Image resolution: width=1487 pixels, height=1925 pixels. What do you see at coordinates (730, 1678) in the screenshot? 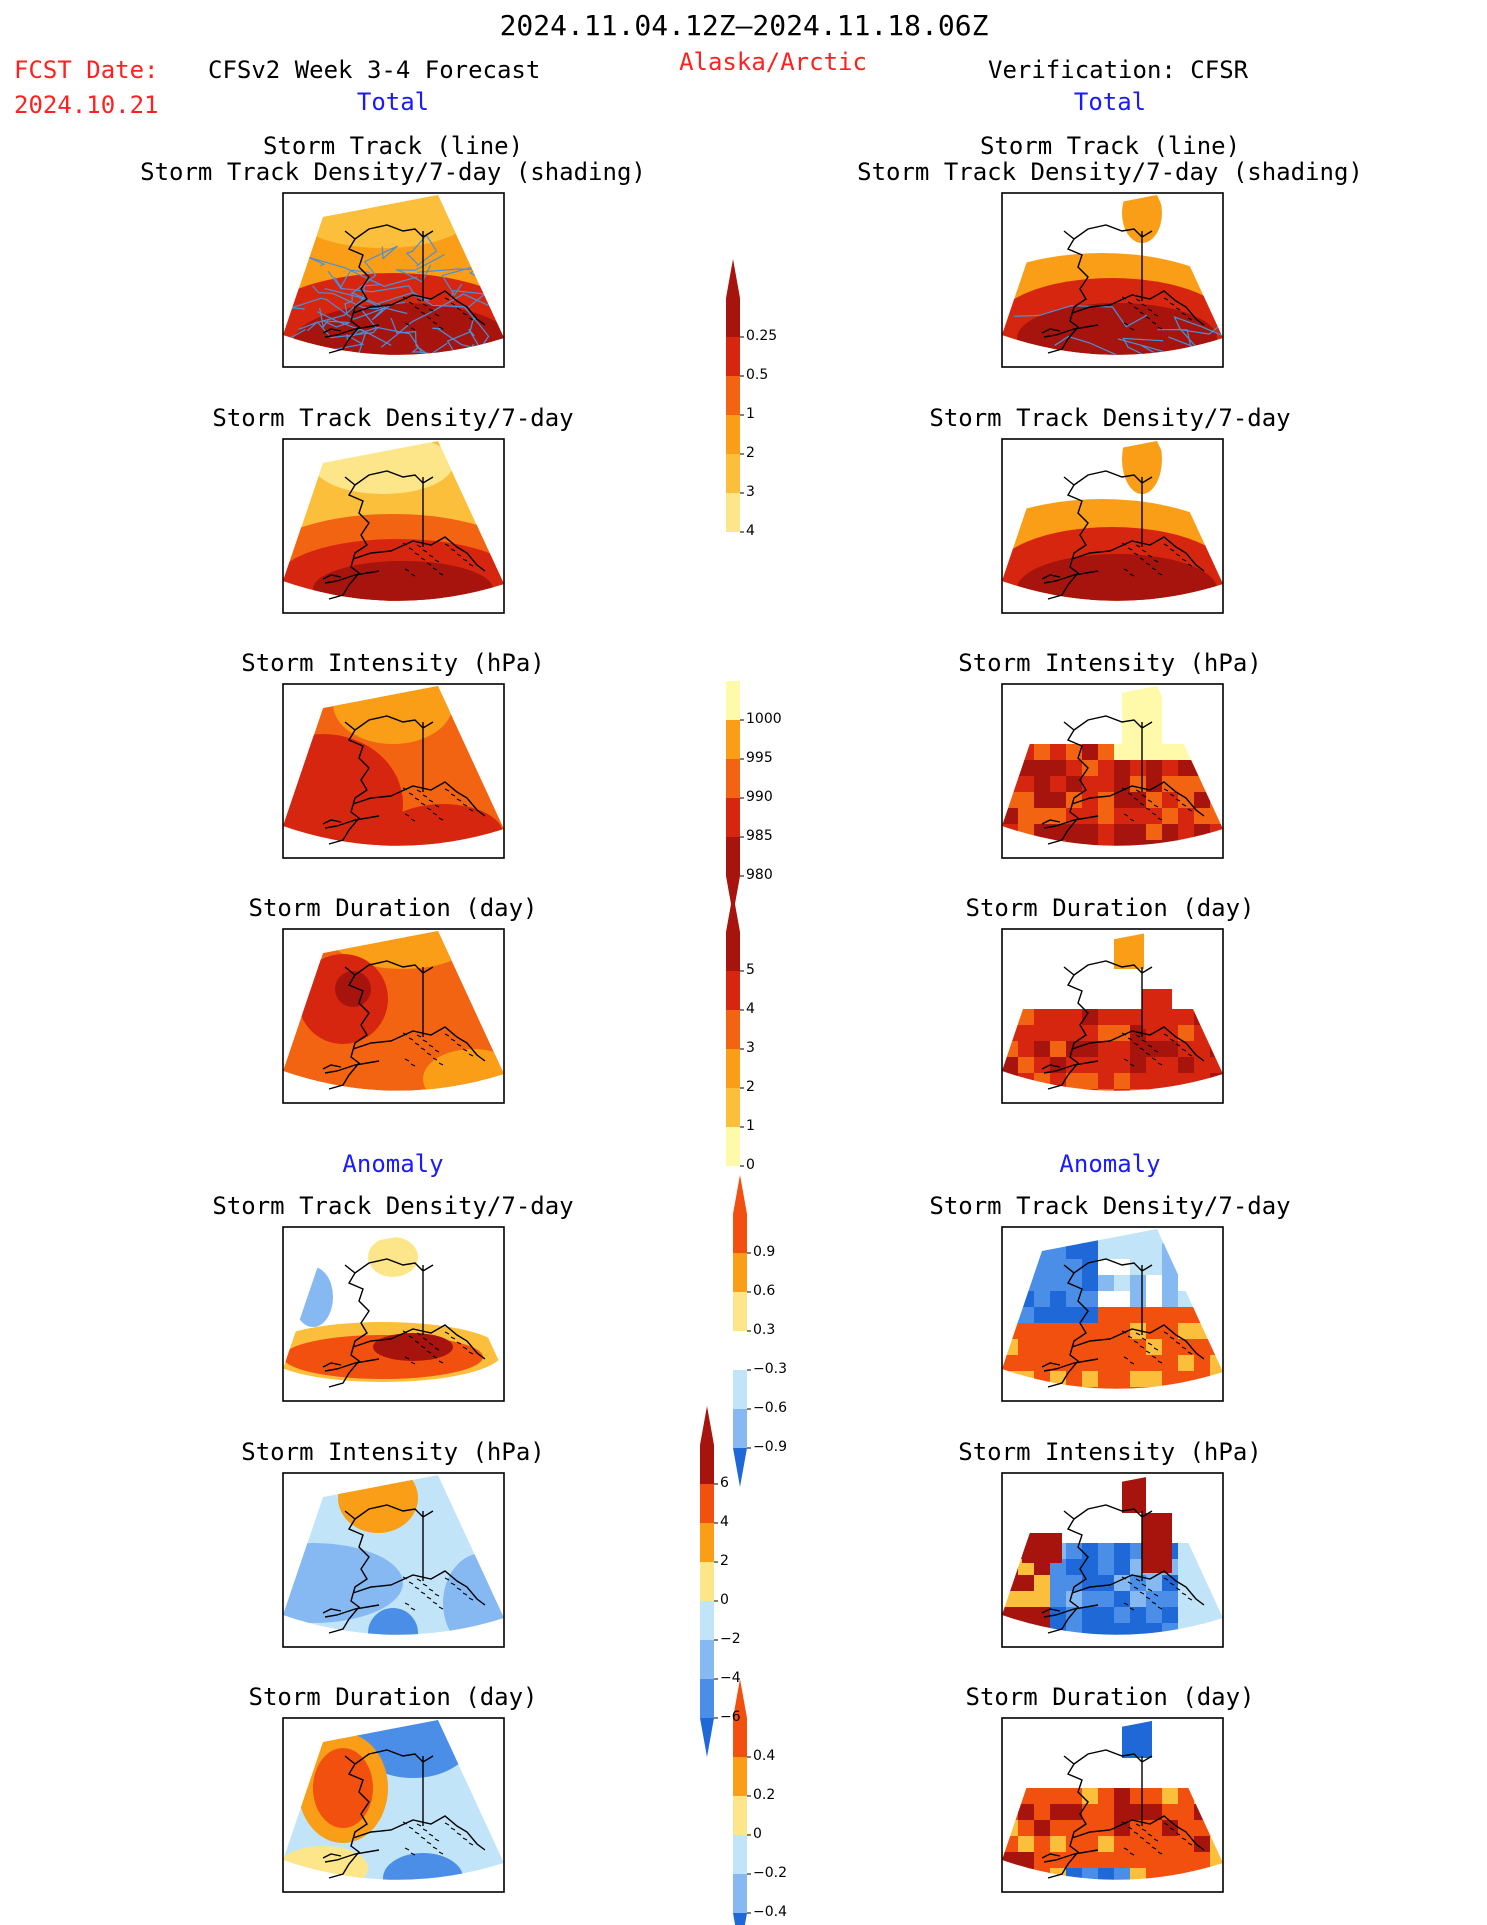
I see `colorbar-tick-label: −4` at bounding box center [730, 1678].